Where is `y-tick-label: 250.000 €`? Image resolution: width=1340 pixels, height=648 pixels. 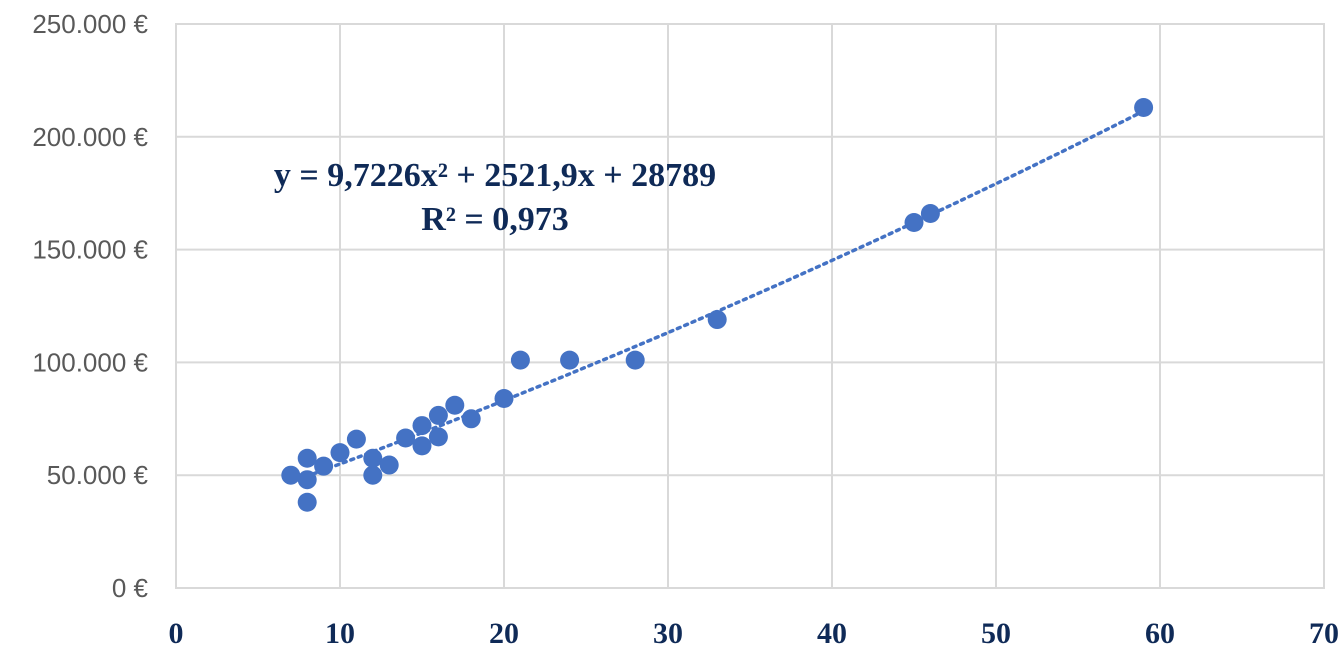
y-tick-label: 250.000 € is located at coordinates (90, 24).